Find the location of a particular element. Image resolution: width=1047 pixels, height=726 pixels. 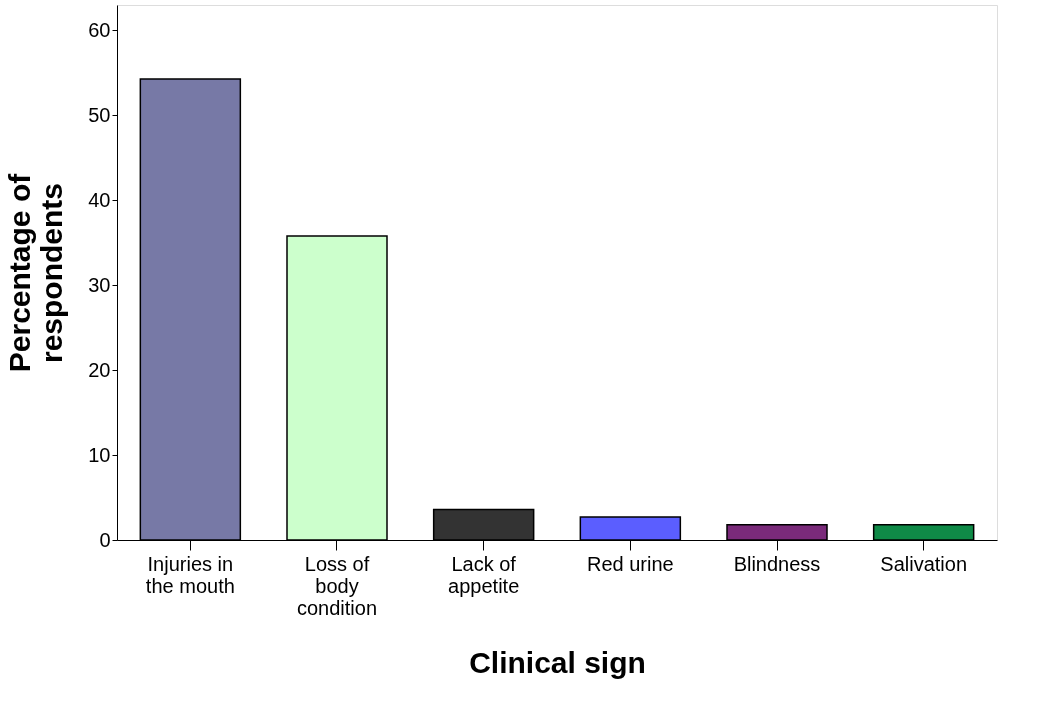

y-tick-label: 50 is located at coordinates (99, 114).